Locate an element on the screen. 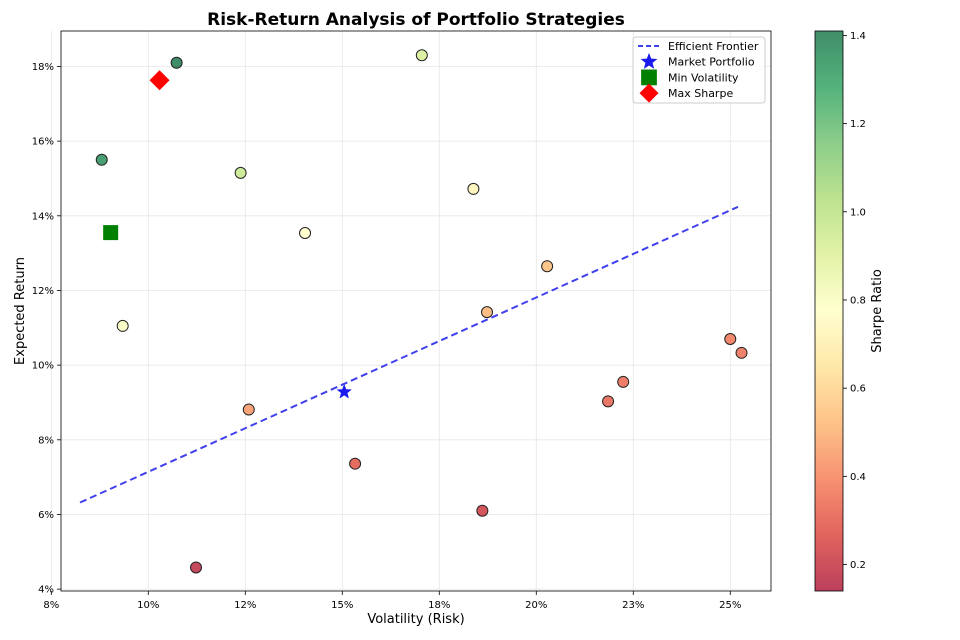 This screenshot has width=960, height=640. y-tick-label: 12% is located at coordinates (43, 291).